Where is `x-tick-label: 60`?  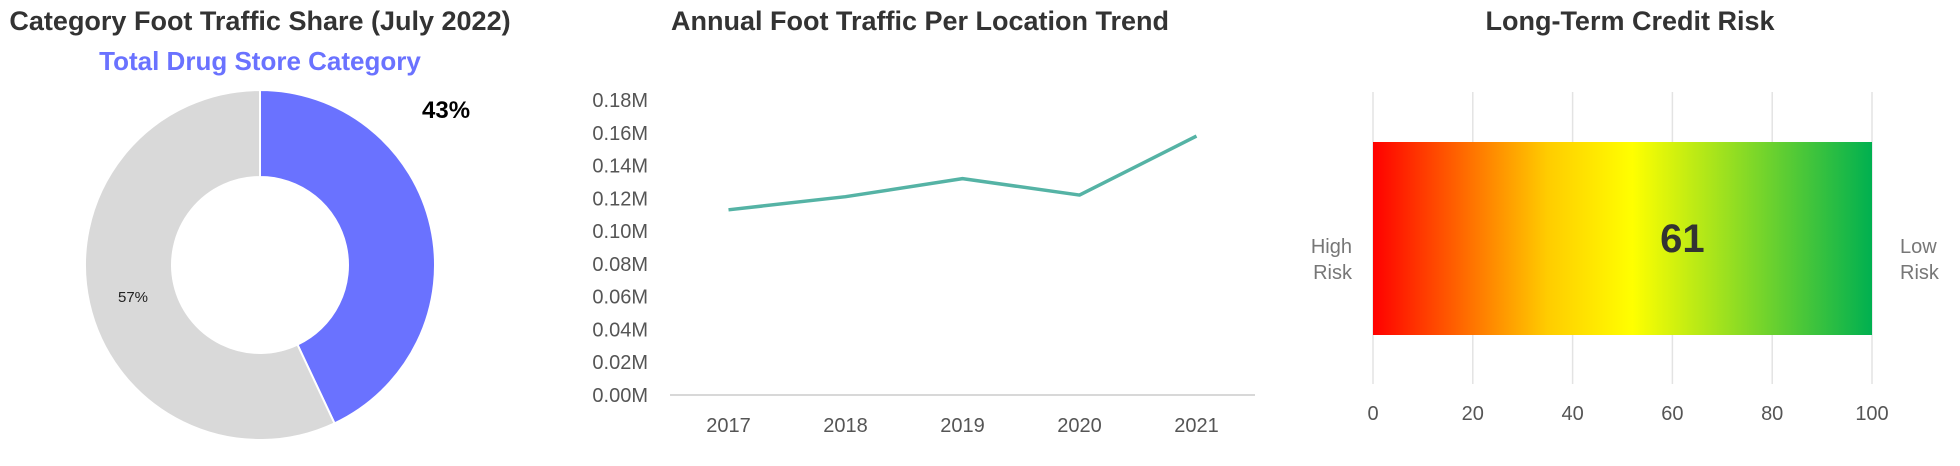 x-tick-label: 60 is located at coordinates (1672, 414).